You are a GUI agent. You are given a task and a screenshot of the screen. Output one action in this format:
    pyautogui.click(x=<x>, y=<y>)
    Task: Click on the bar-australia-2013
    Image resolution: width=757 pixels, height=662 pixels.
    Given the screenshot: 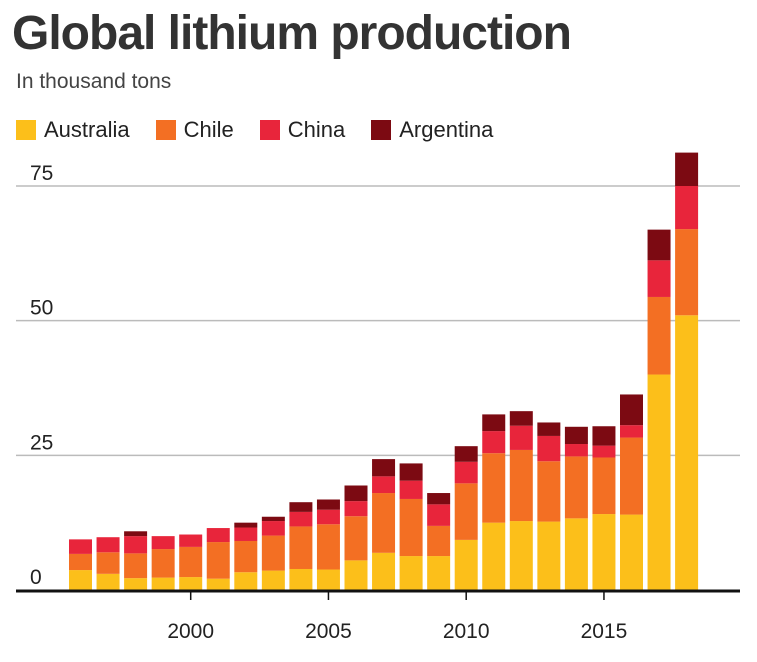 What is the action you would take?
    pyautogui.click(x=549, y=555)
    